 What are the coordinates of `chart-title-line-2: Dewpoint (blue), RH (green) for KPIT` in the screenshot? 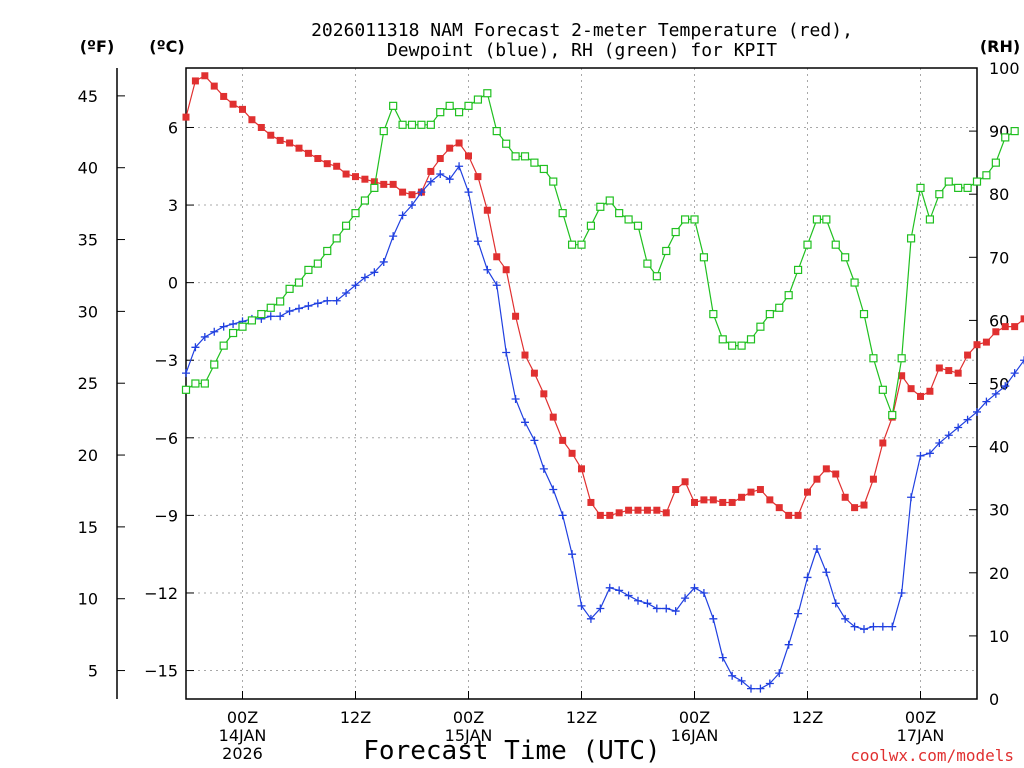 It's located at (582, 50).